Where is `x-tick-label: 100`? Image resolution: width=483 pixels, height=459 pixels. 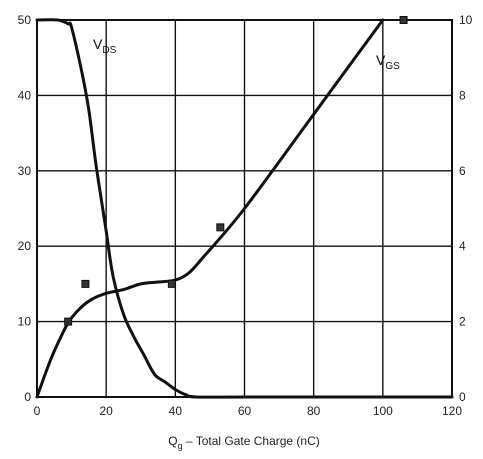
x-tick-label: 100 is located at coordinates (383, 411).